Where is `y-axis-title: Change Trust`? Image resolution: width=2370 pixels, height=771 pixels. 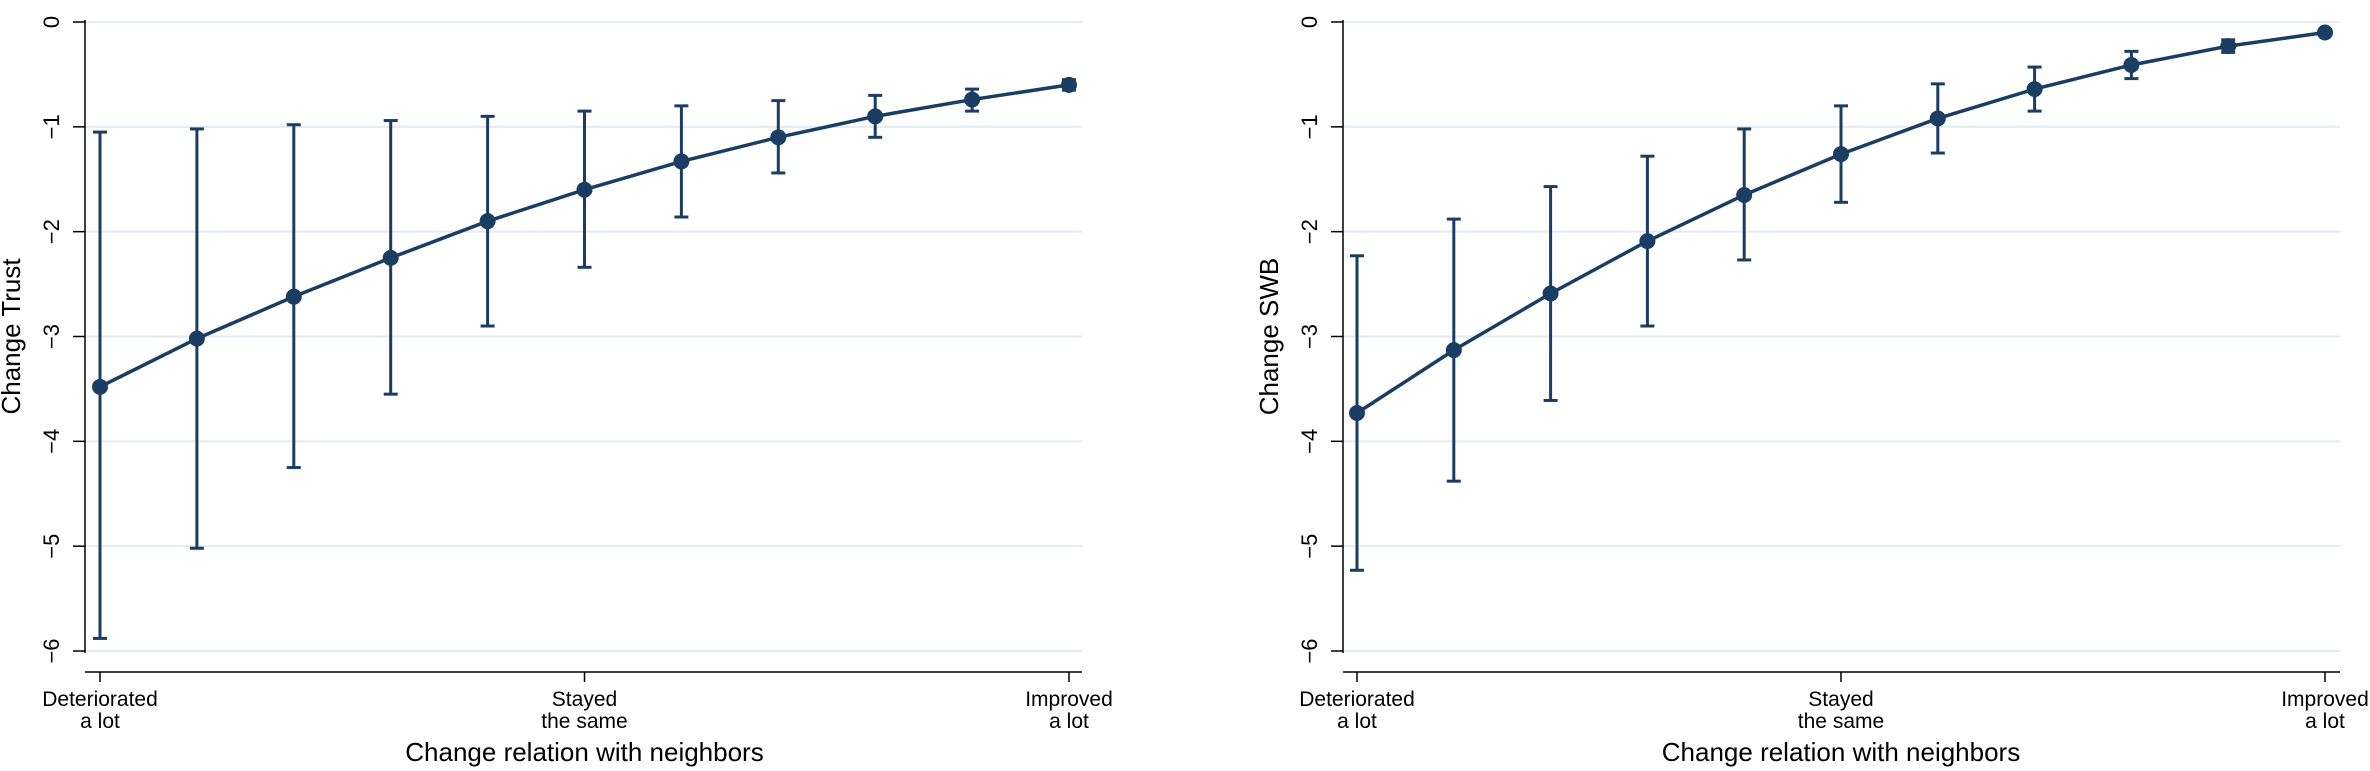 y-axis-title: Change Trust is located at coordinates (13, 336).